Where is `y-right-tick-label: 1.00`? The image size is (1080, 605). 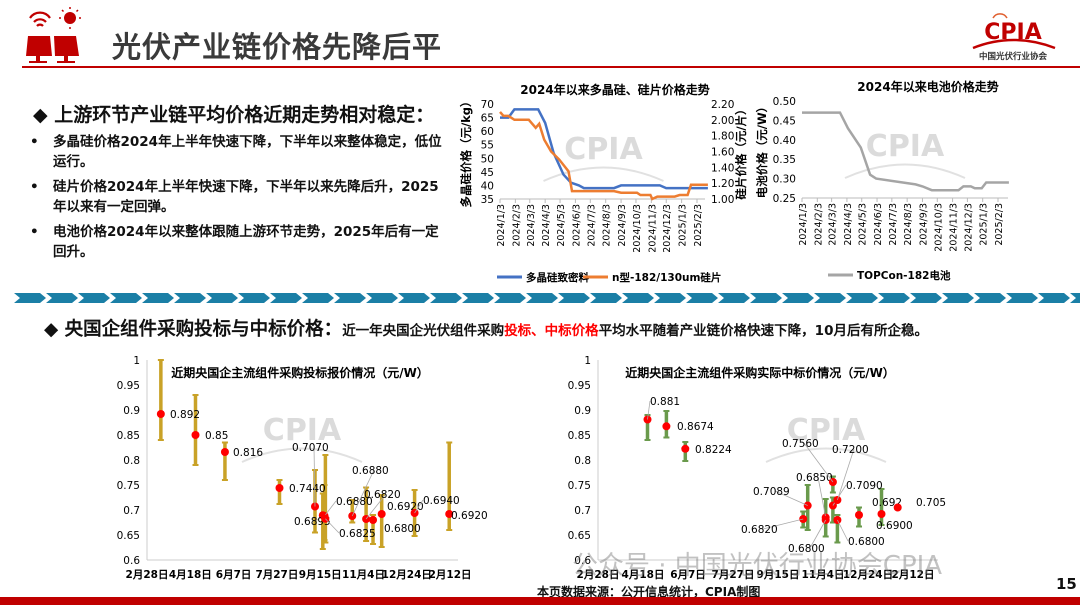 y-right-tick-label: 1.00 is located at coordinates (722, 200).